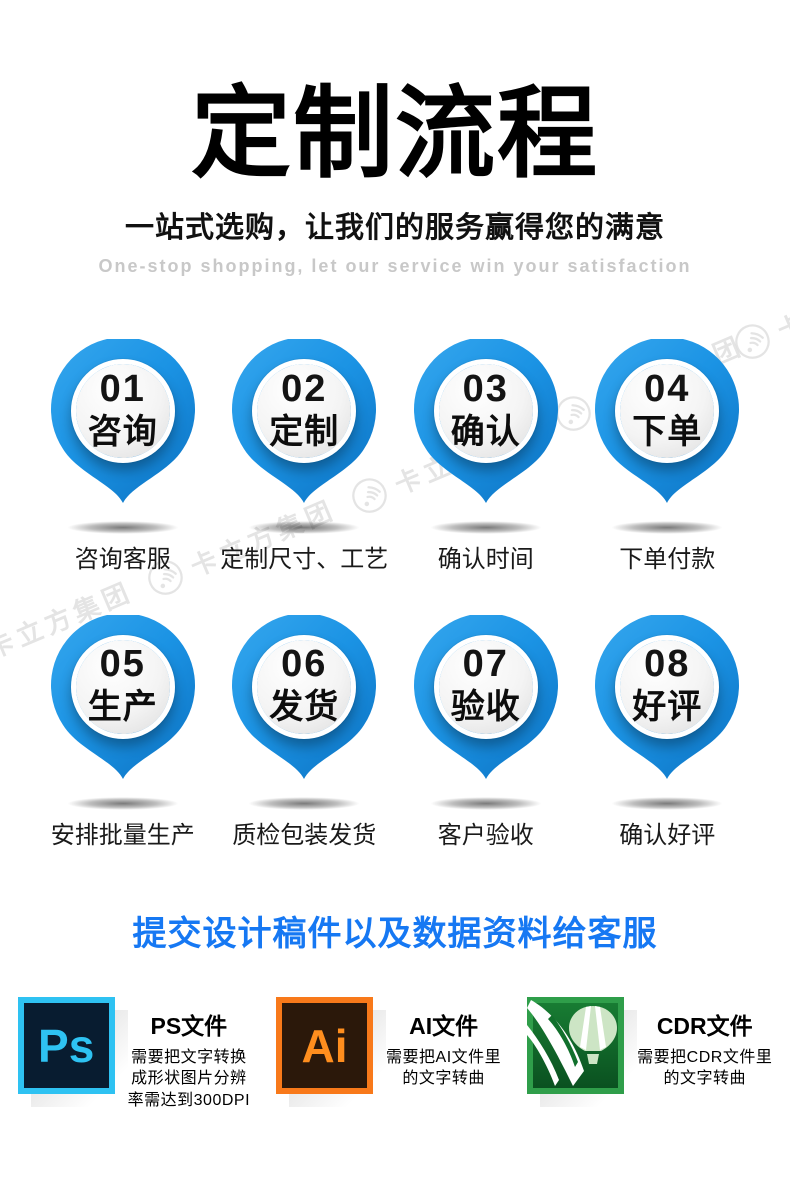 The height and width of the screenshot is (1177, 790). Describe the element at coordinates (395, 934) in the screenshot. I see `notice-heading: 提交设计稿件以及数据资料给客服` at that location.